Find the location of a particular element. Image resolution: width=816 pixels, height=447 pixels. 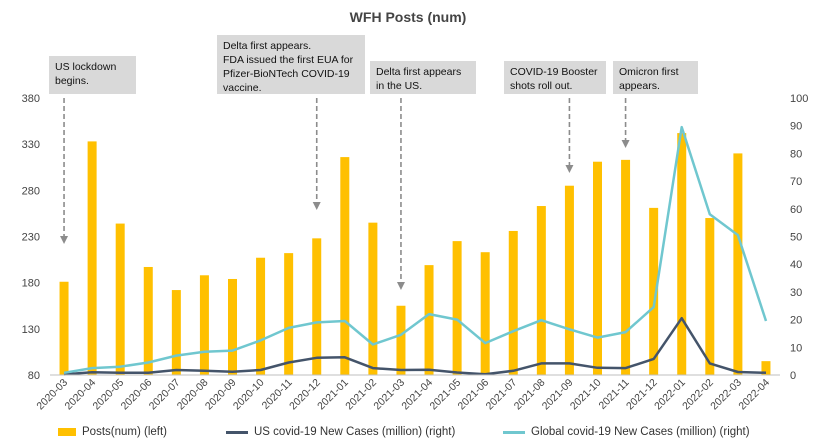

right-tick-label: 80 is located at coordinates (796, 154).